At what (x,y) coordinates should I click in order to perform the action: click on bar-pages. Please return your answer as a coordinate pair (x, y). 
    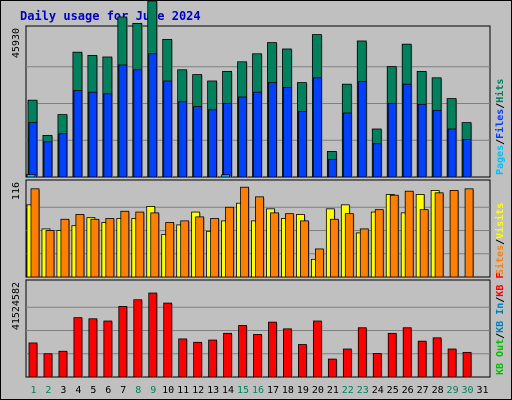
    Looking at the image, I should click on (31, 176).